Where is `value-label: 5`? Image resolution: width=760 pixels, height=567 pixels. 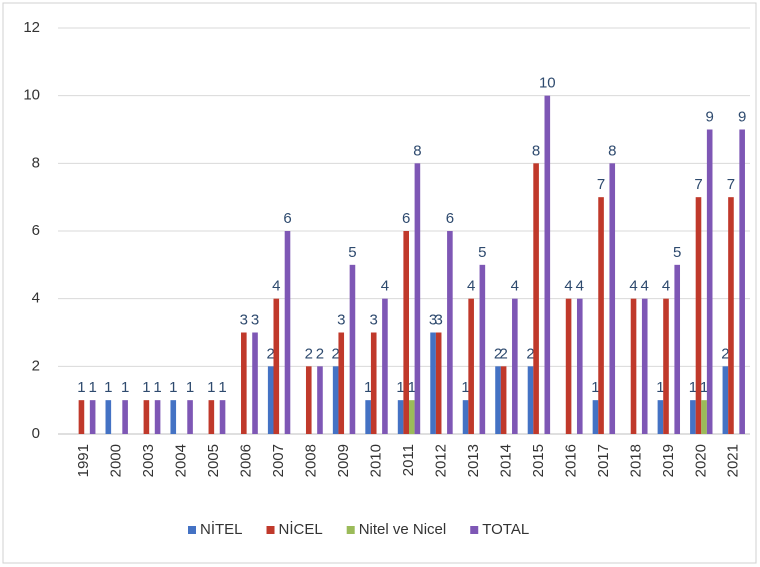 value-label: 5 is located at coordinates (677, 252).